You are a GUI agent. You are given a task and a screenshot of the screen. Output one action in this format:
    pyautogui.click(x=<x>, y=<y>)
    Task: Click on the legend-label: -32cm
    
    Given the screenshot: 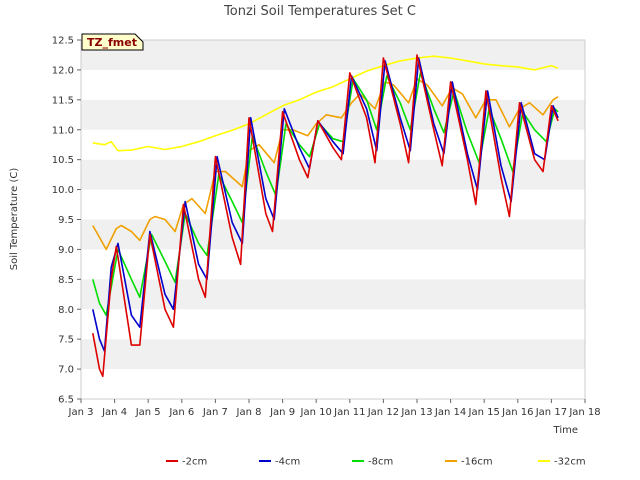 What is the action you would take?
    pyautogui.click(x=570, y=462)
    